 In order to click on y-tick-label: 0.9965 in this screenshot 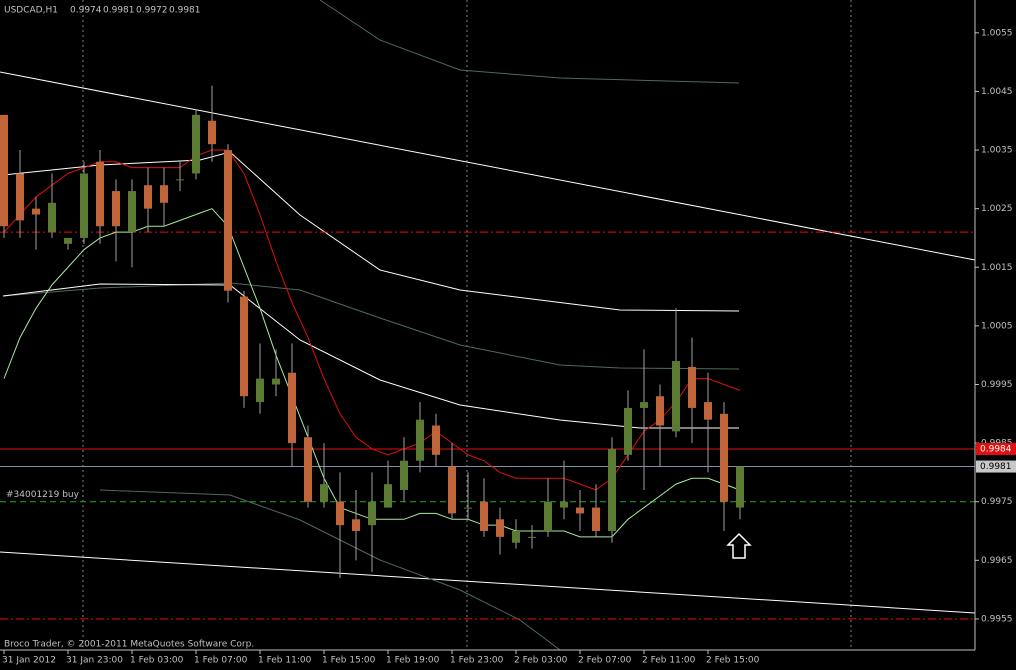, I will do `click(997, 561)`.